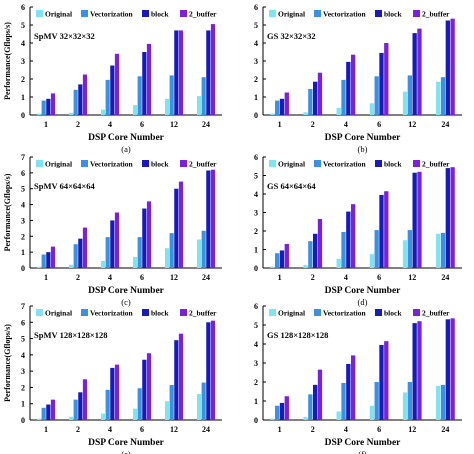  I want to click on x-axis-label: DSP Core Number, so click(363, 138).